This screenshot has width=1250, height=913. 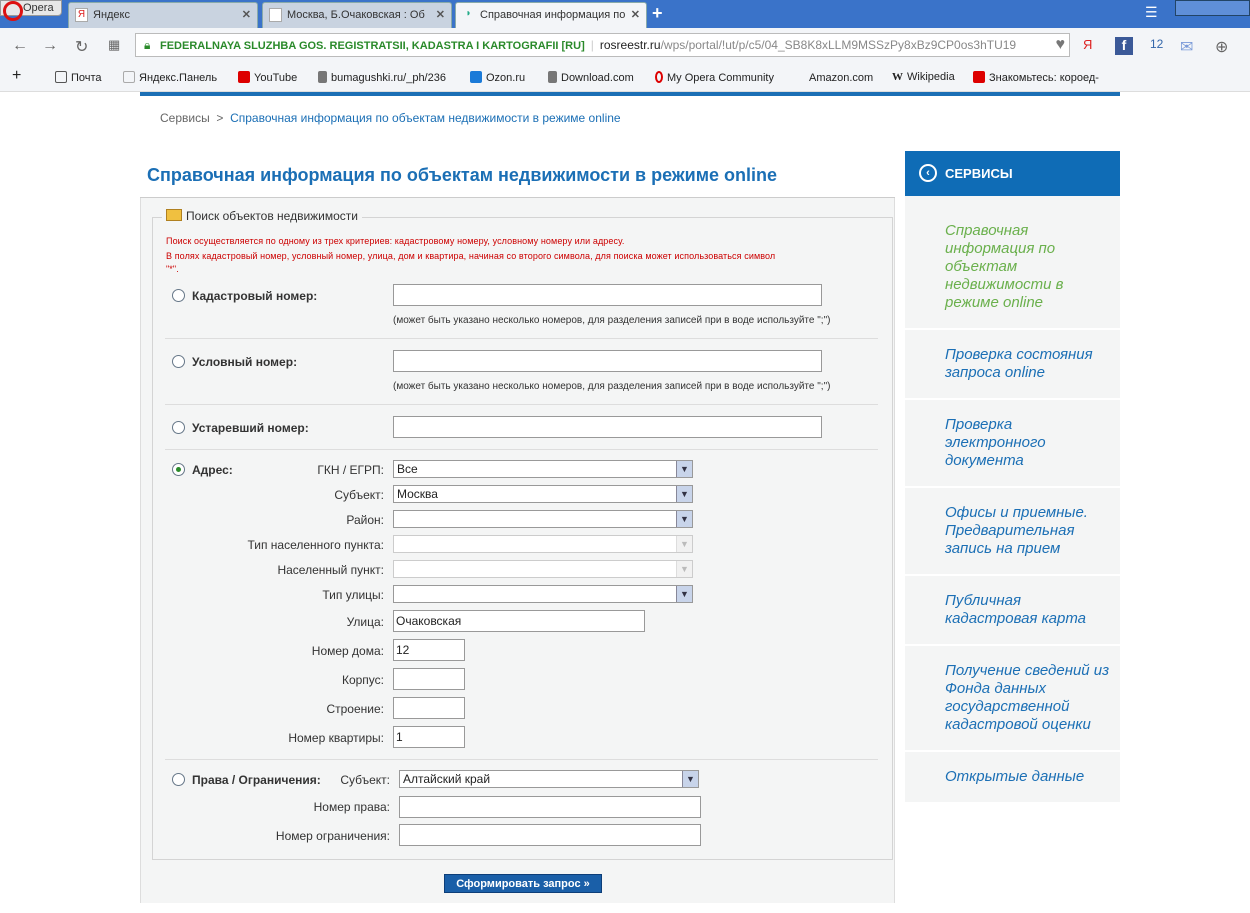 What do you see at coordinates (429, 737) in the screenshot?
I see `apartment-input: 1` at bounding box center [429, 737].